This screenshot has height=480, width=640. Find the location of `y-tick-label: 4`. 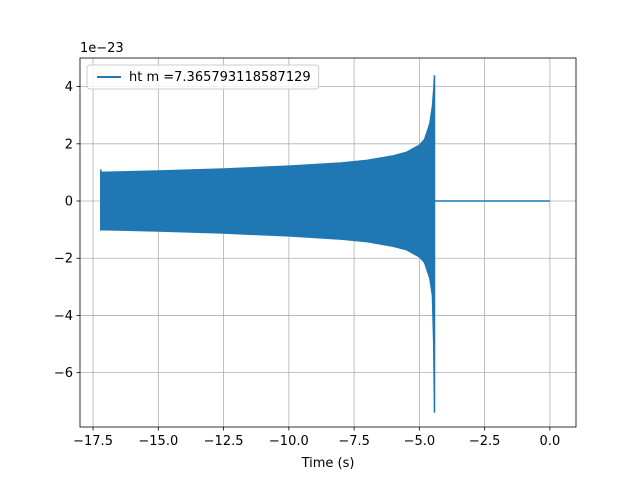

y-tick-label: 4 is located at coordinates (69, 87).